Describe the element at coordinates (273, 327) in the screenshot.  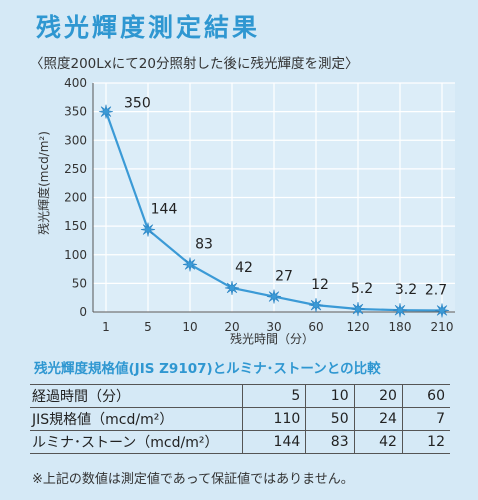
I see `x-tick-label: 30` at that location.